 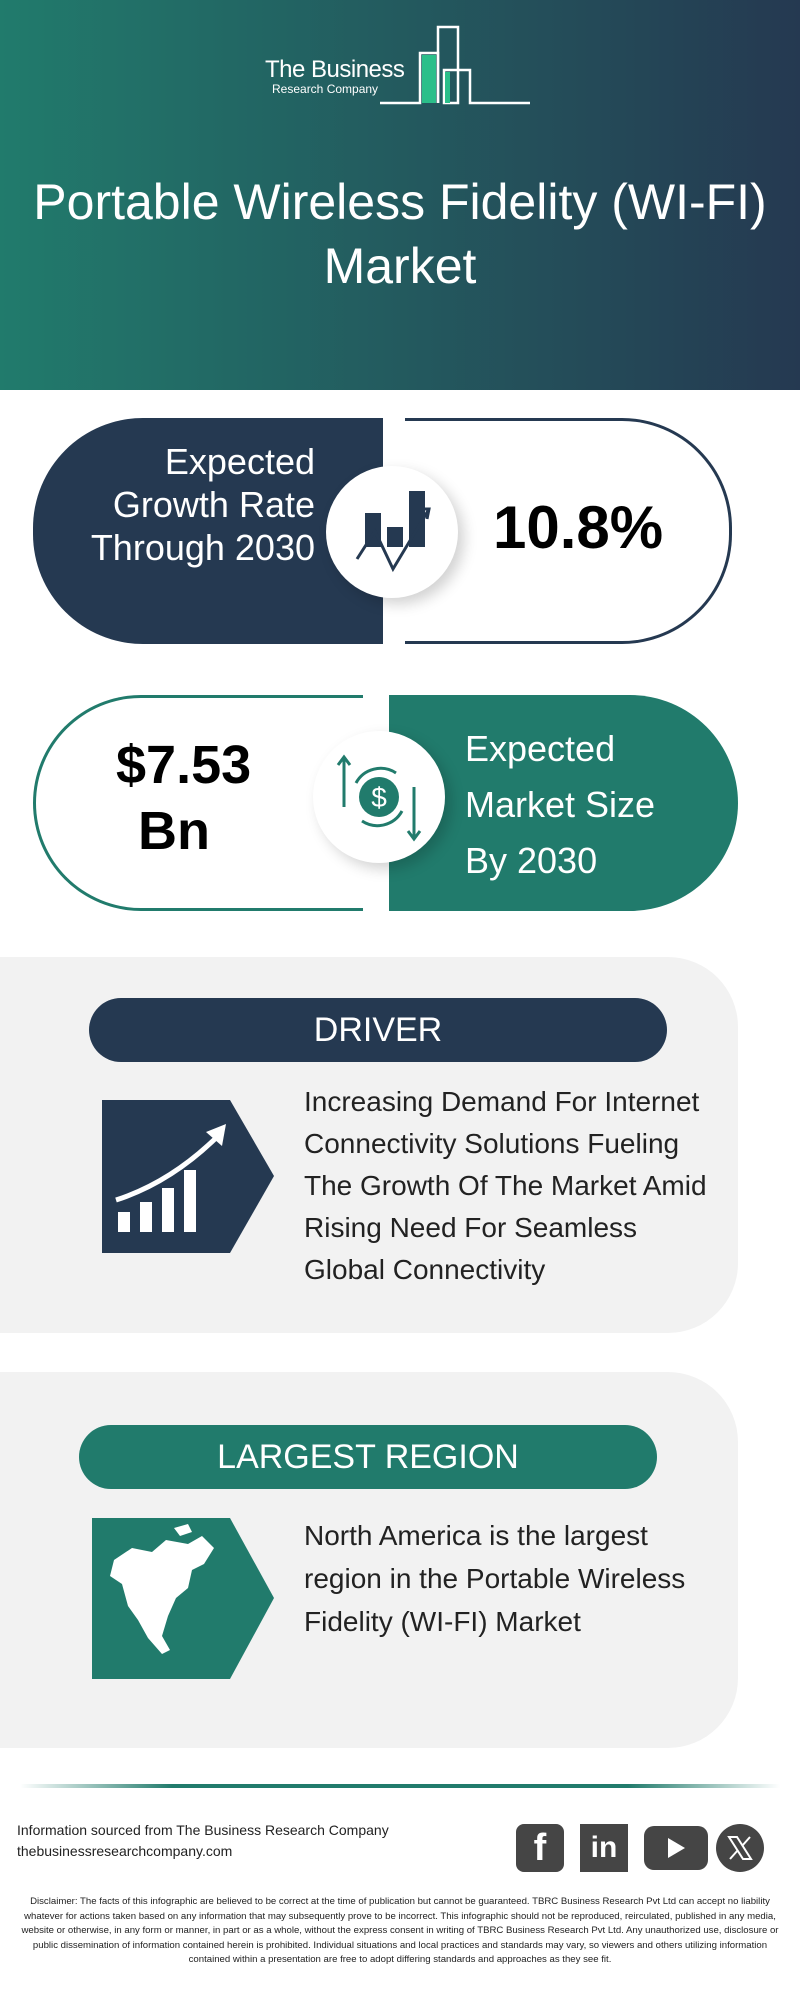 I want to click on logo-text-line1: The Business, so click(x=335, y=69).